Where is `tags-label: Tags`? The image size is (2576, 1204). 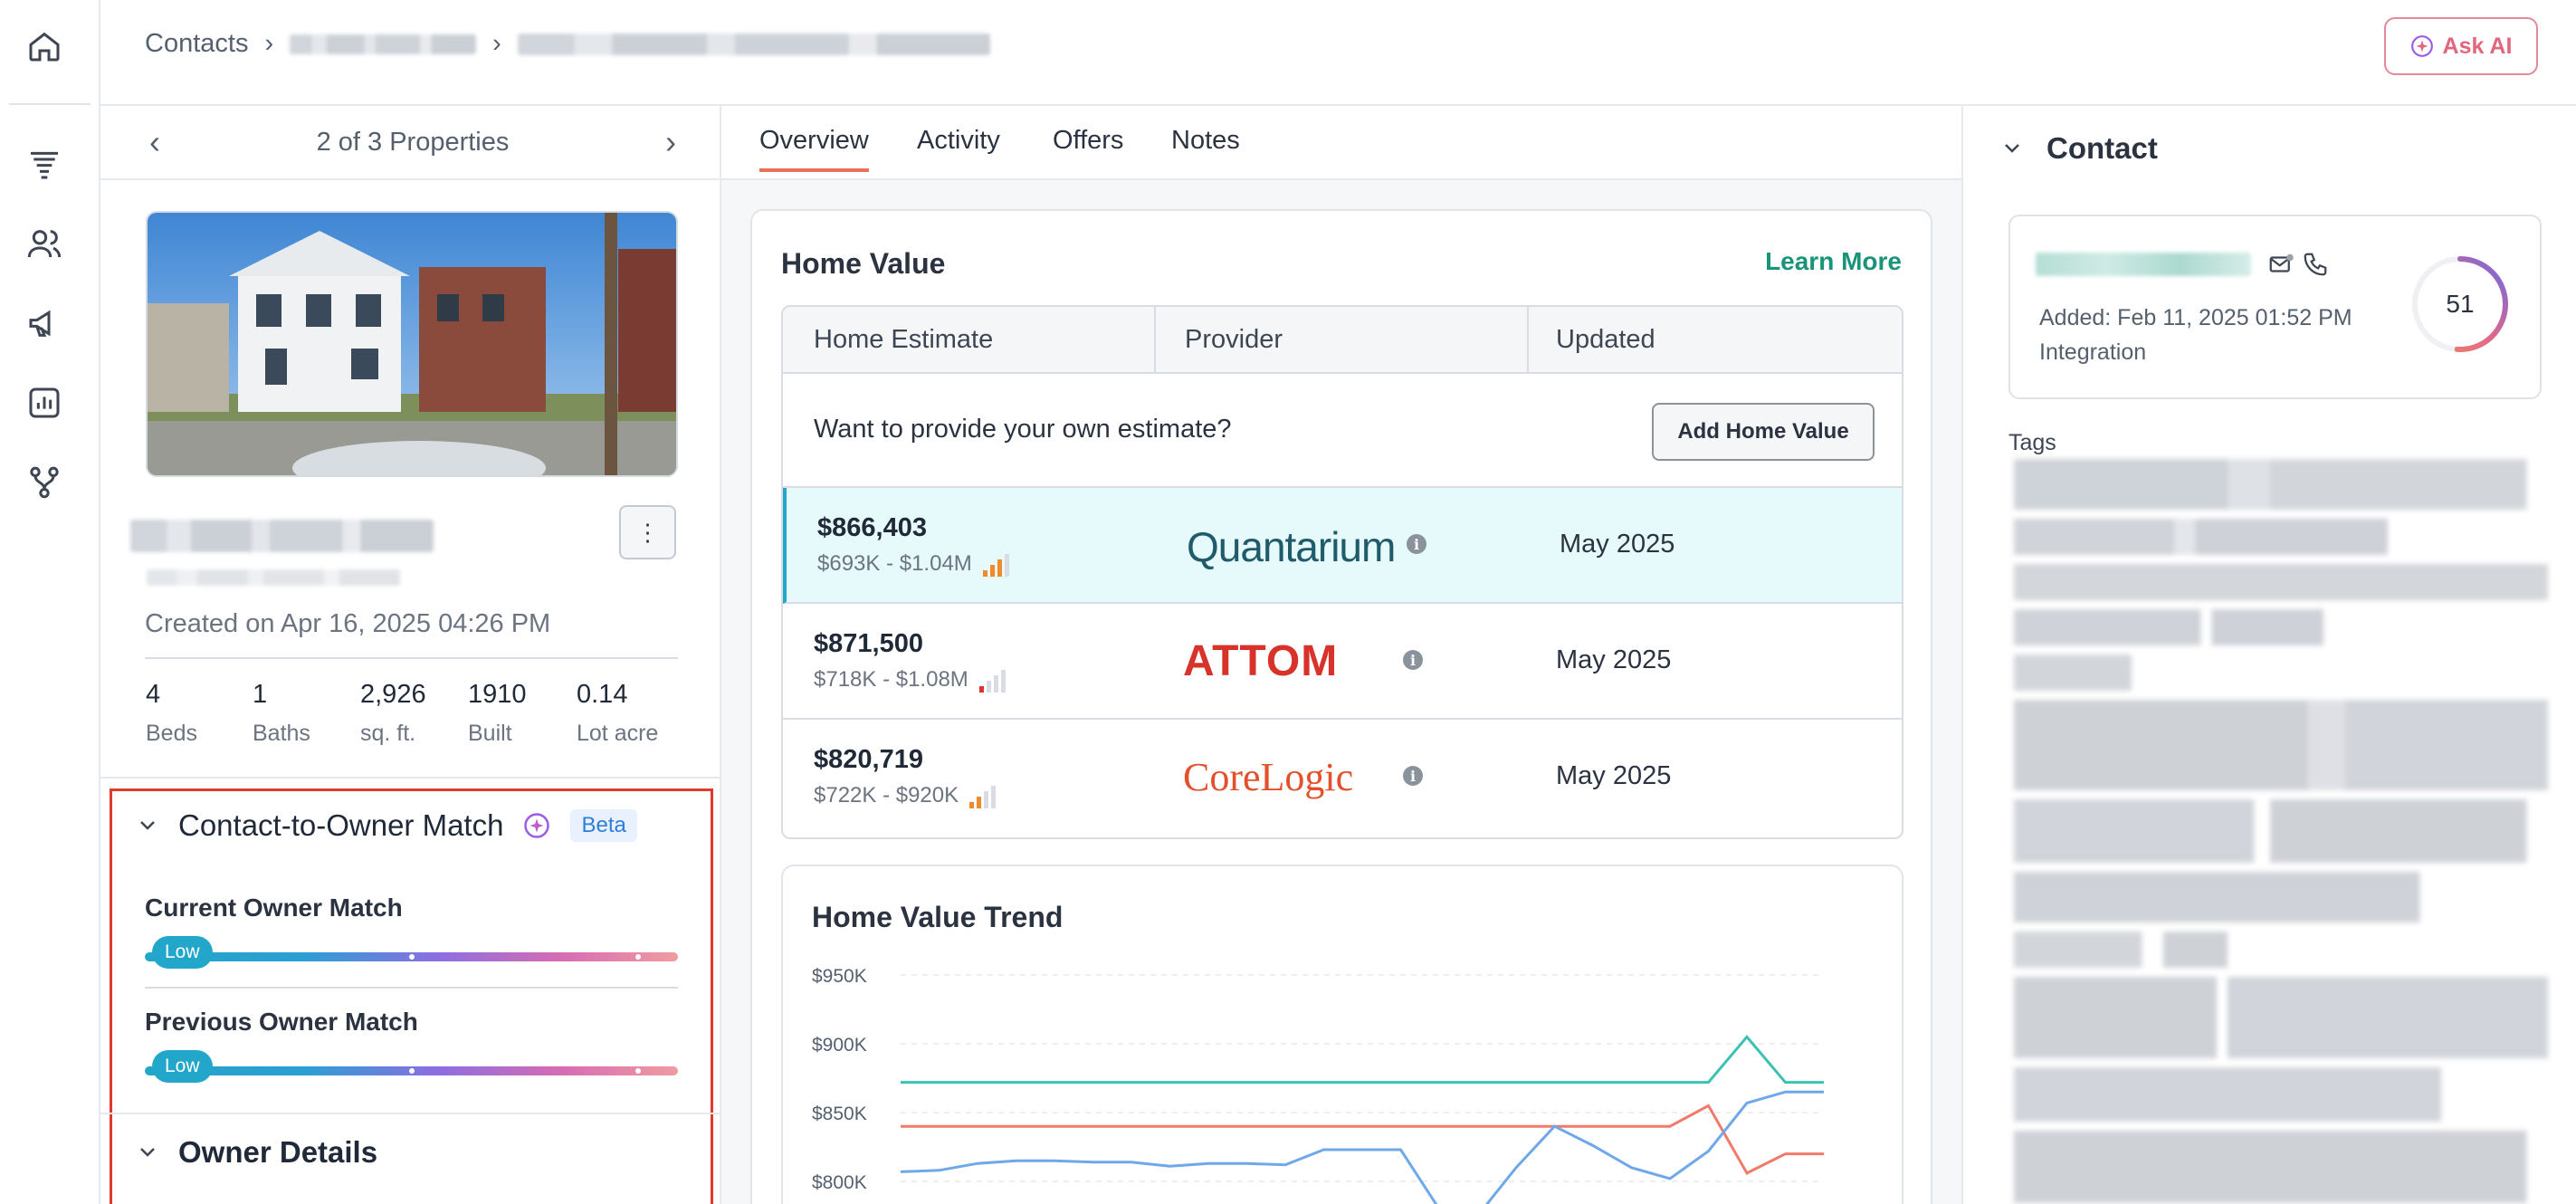
tags-label: Tags is located at coordinates (2032, 442).